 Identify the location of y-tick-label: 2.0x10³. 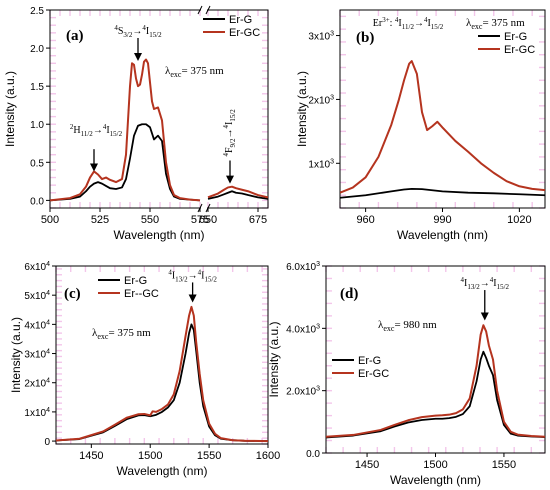
(303, 392).